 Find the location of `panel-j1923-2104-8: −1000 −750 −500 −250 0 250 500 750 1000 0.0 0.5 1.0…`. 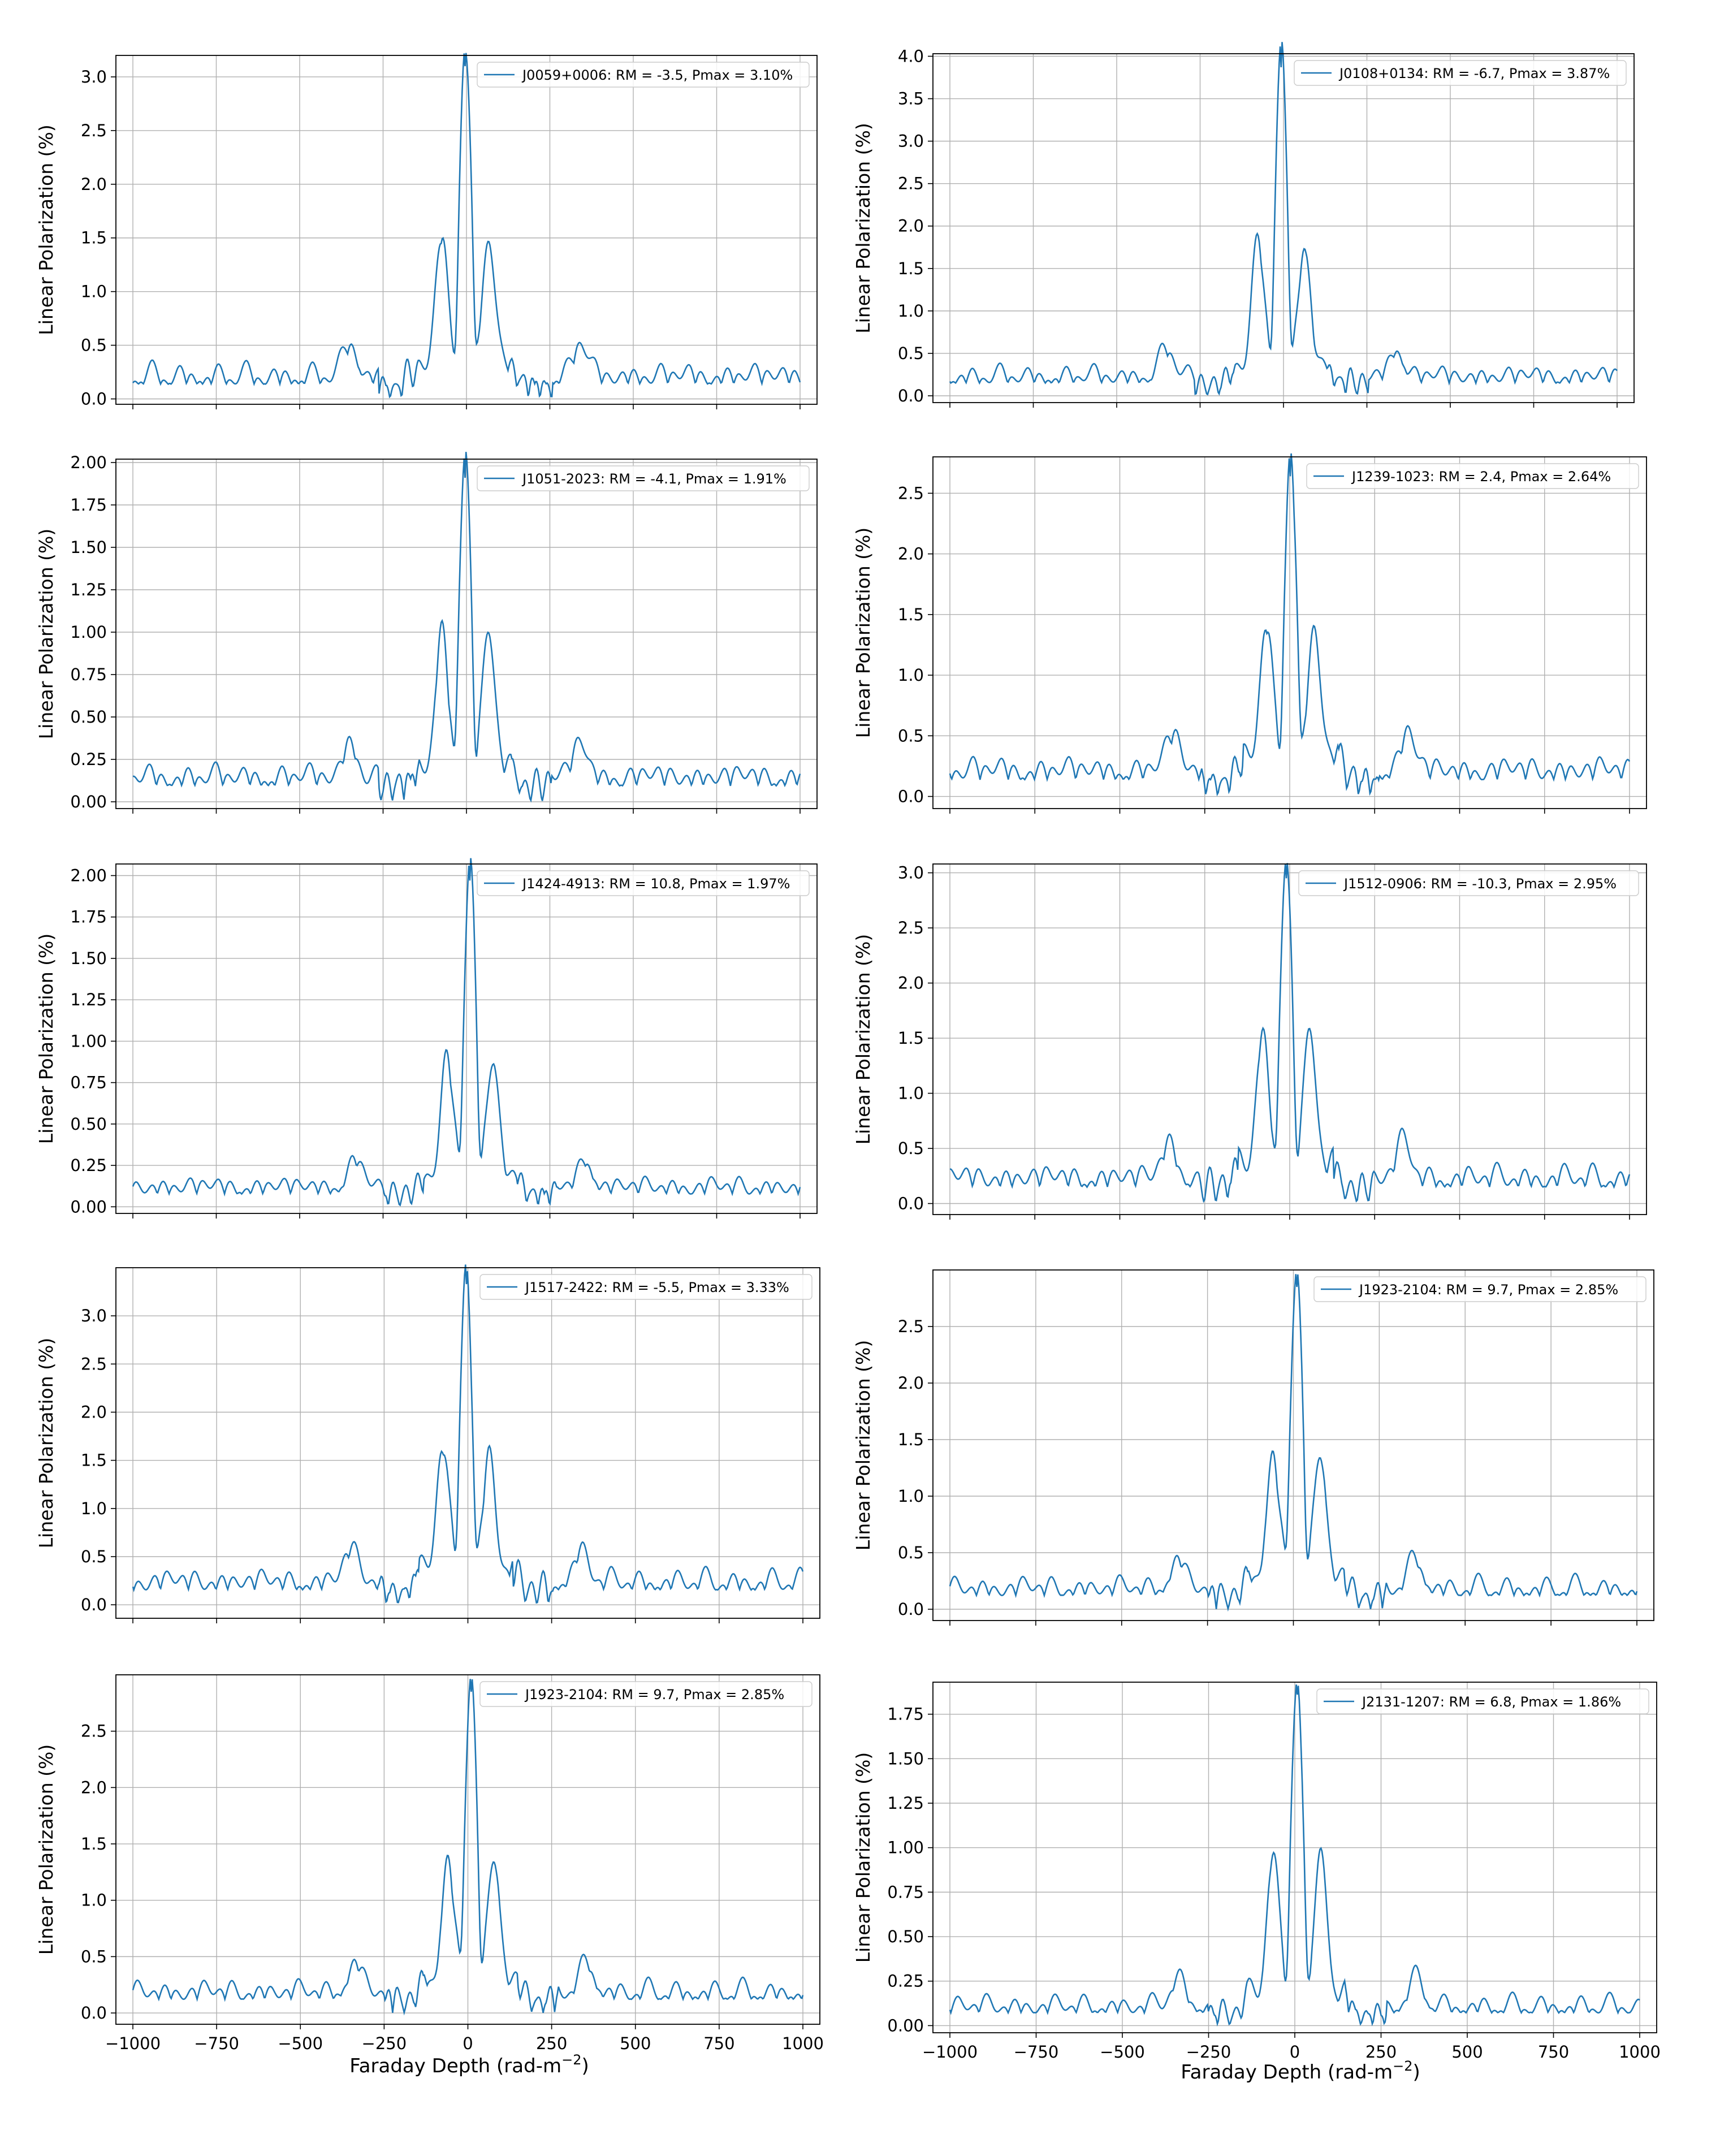

panel-j1923-2104-8: −1000 −750 −500 −250 0 250 500 750 1000 0.0 0.5 1.0… is located at coordinates (429, 1863).